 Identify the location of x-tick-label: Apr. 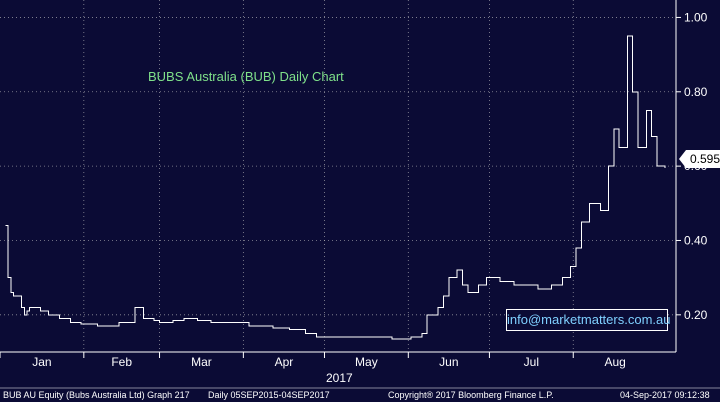
(284, 362).